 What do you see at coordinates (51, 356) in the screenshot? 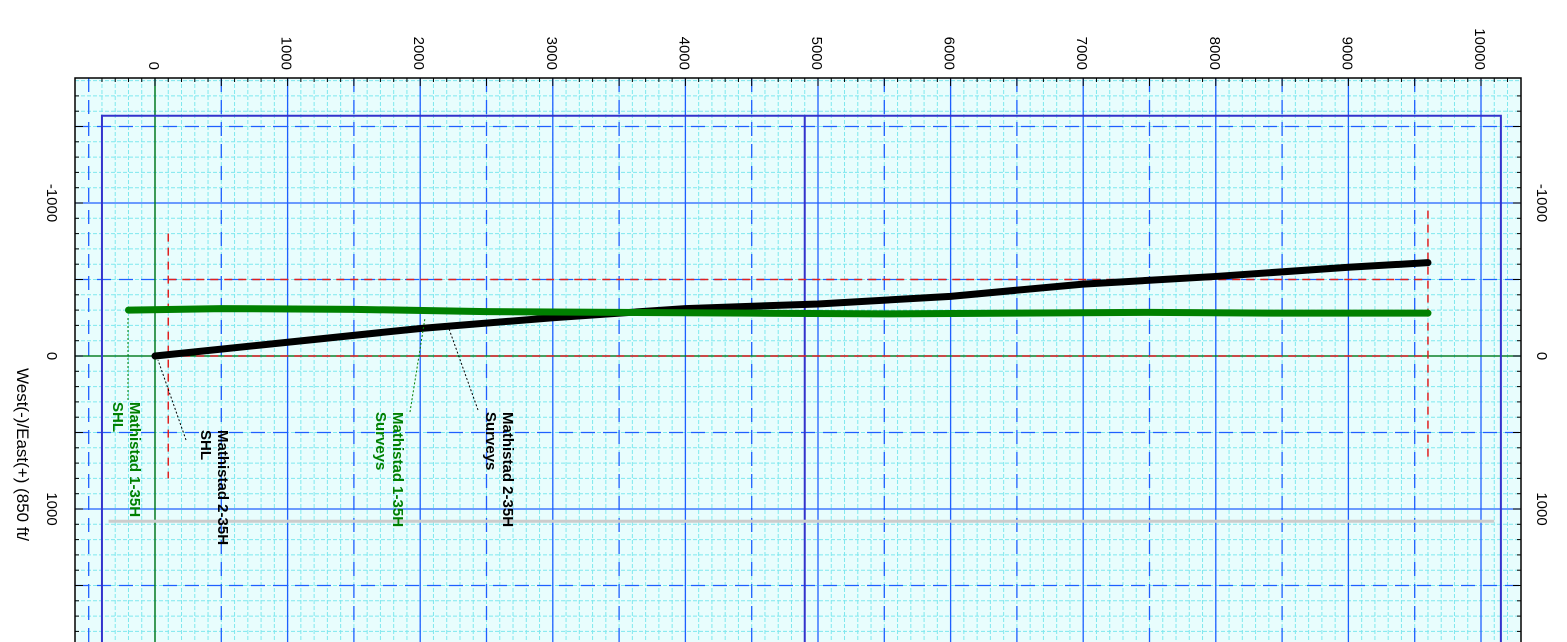
I see `y-tick-label-left: 0` at bounding box center [51, 356].